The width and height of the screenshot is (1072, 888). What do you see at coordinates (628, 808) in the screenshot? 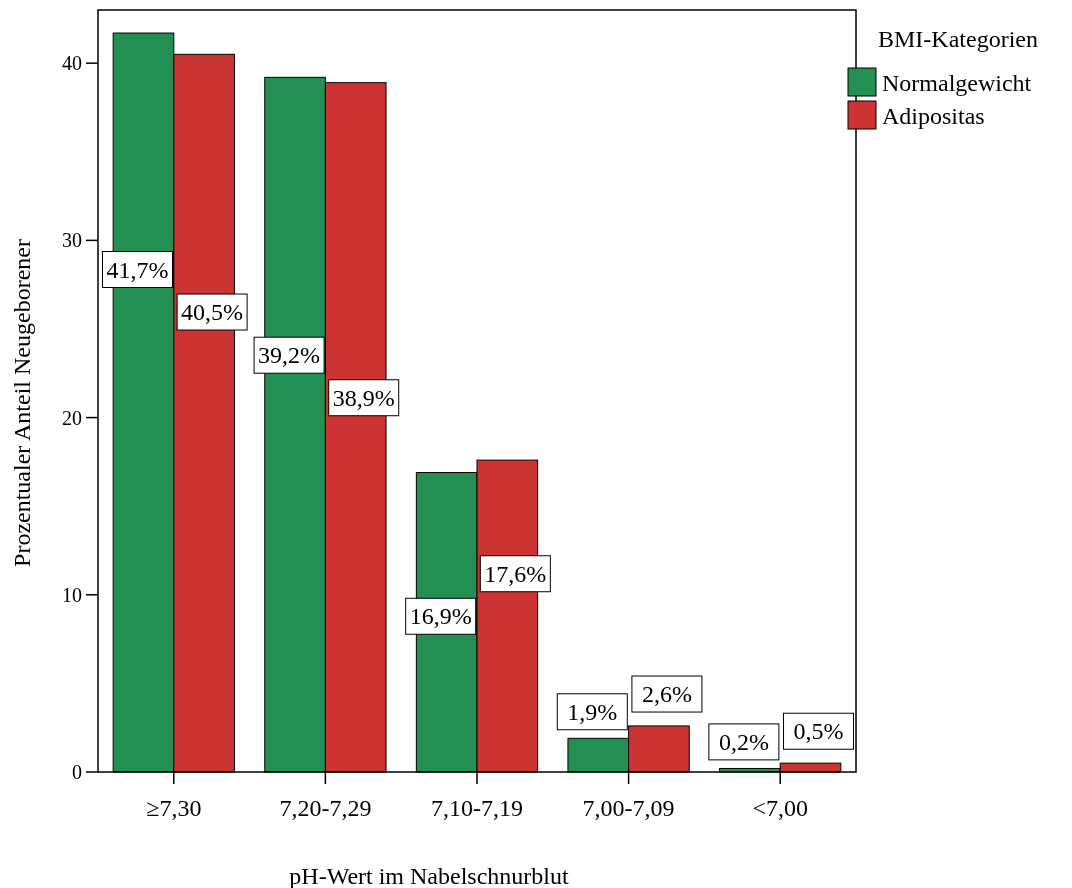
I see `x-tick-label: 7,00-7,09` at bounding box center [628, 808].